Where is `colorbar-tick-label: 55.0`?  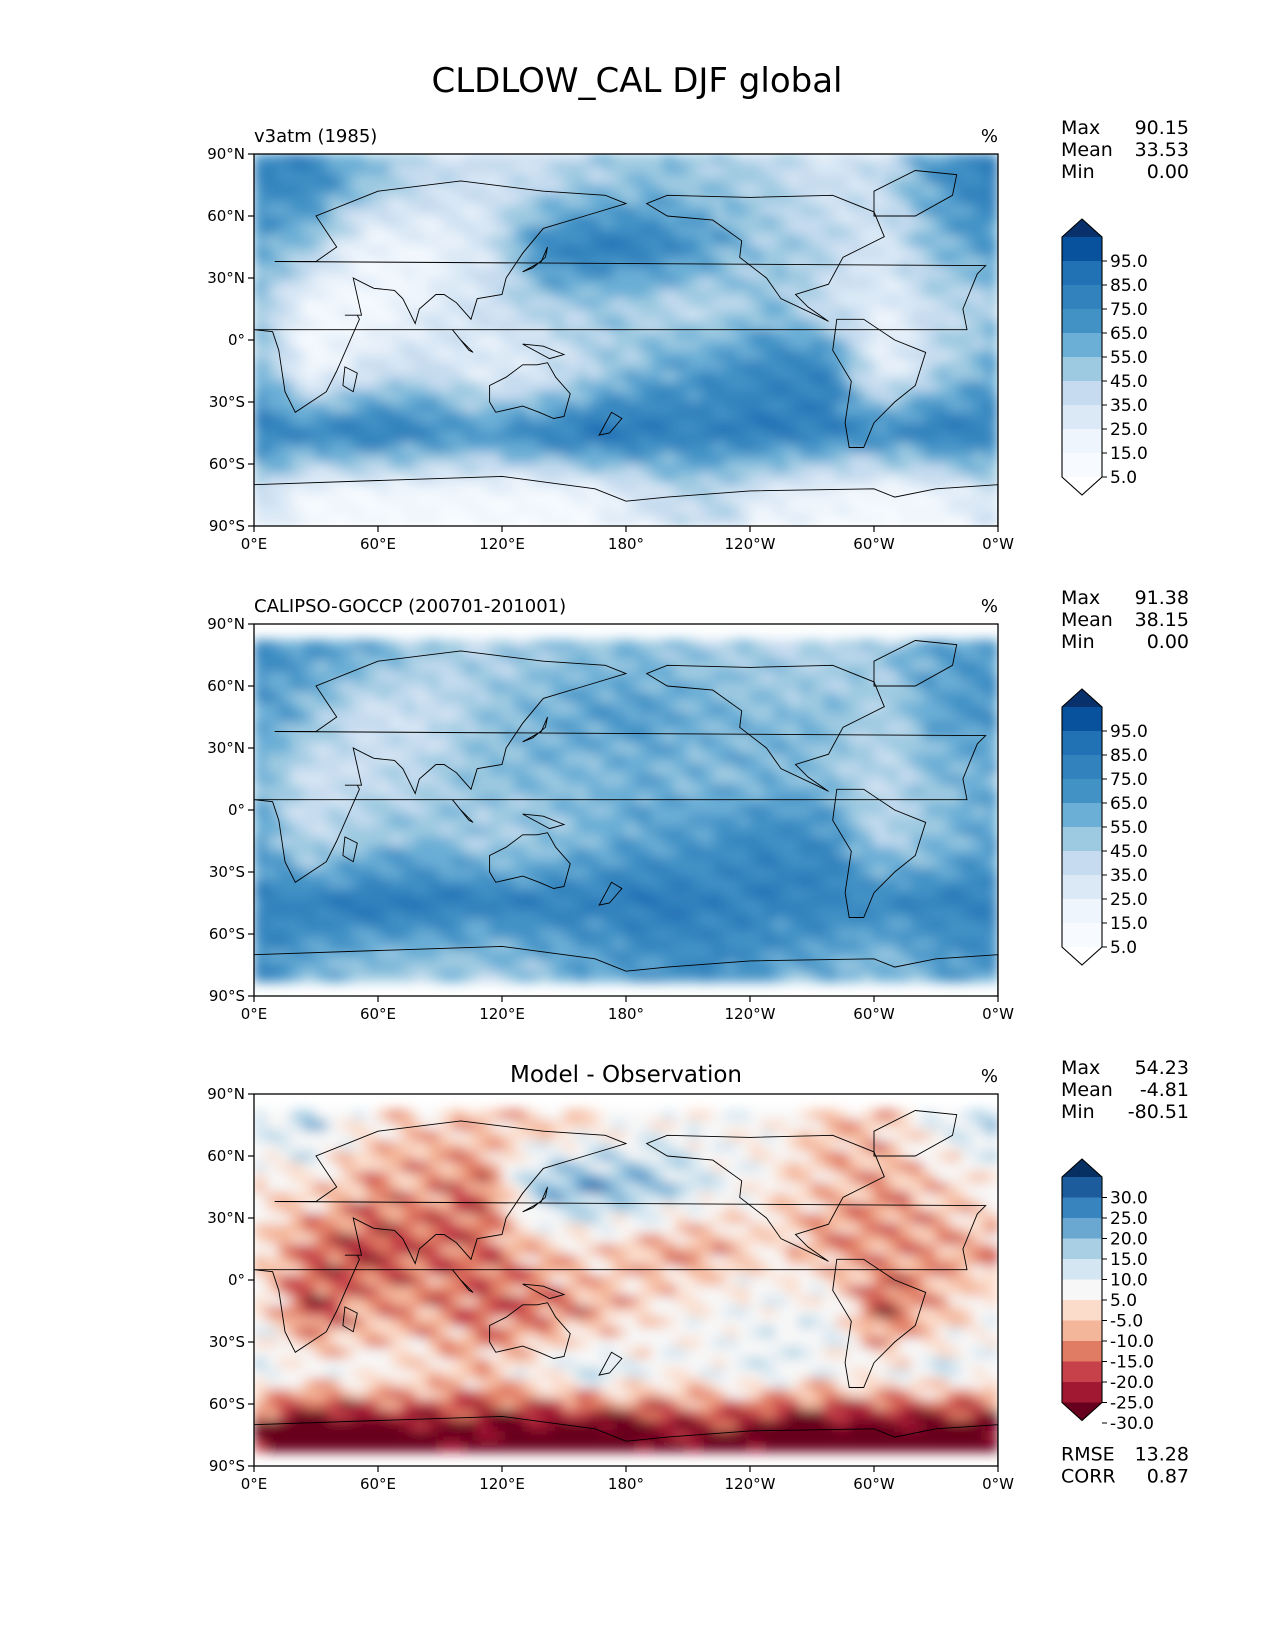 colorbar-tick-label: 55.0 is located at coordinates (1129, 828).